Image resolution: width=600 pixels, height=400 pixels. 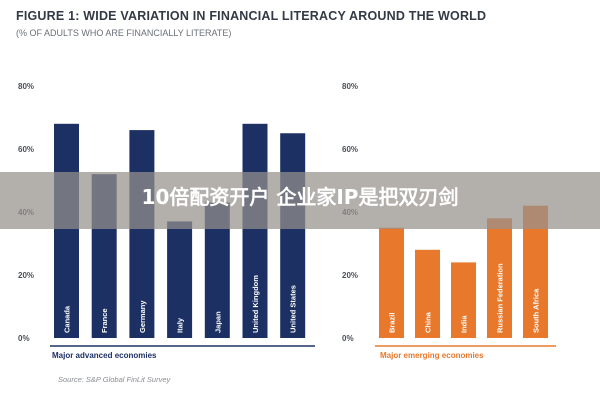 I want to click on bar-germany, so click(x=142, y=234).